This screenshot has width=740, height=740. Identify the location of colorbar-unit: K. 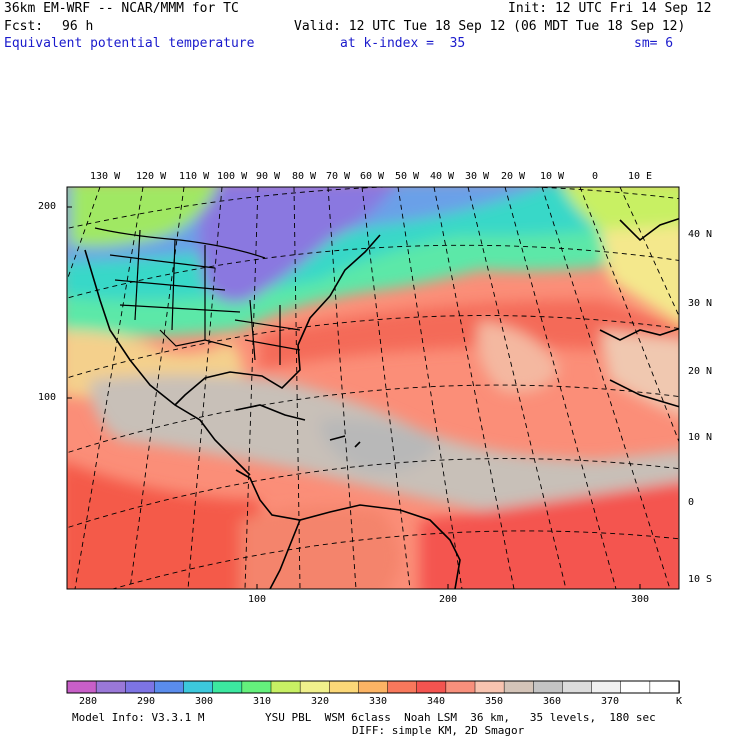
(679, 701).